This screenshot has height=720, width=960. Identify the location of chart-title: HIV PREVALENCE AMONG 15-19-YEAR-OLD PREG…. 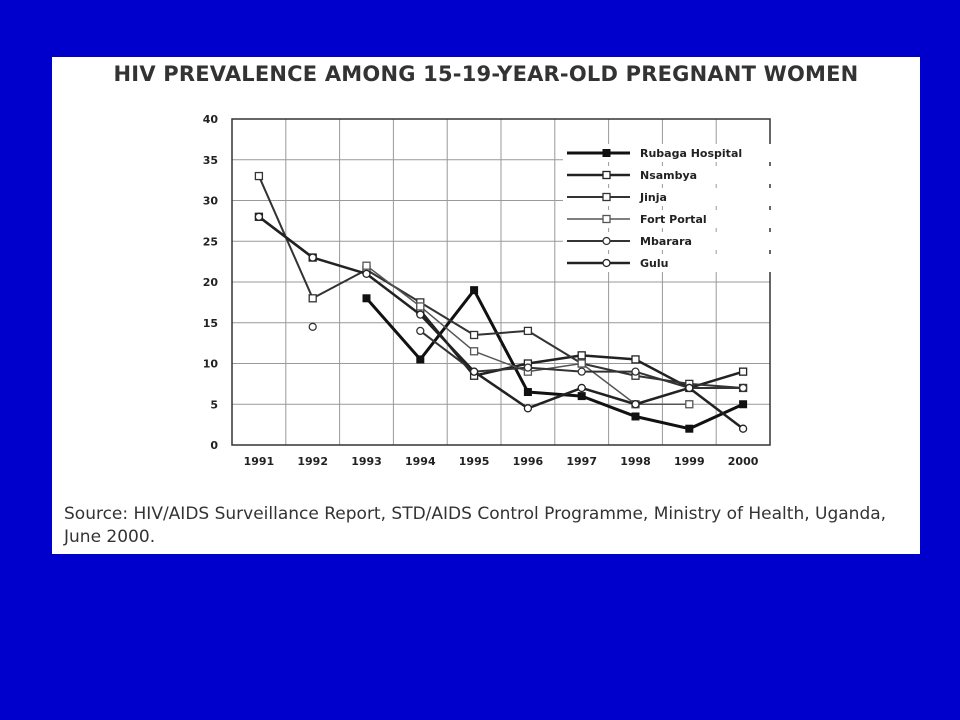
(486, 74).